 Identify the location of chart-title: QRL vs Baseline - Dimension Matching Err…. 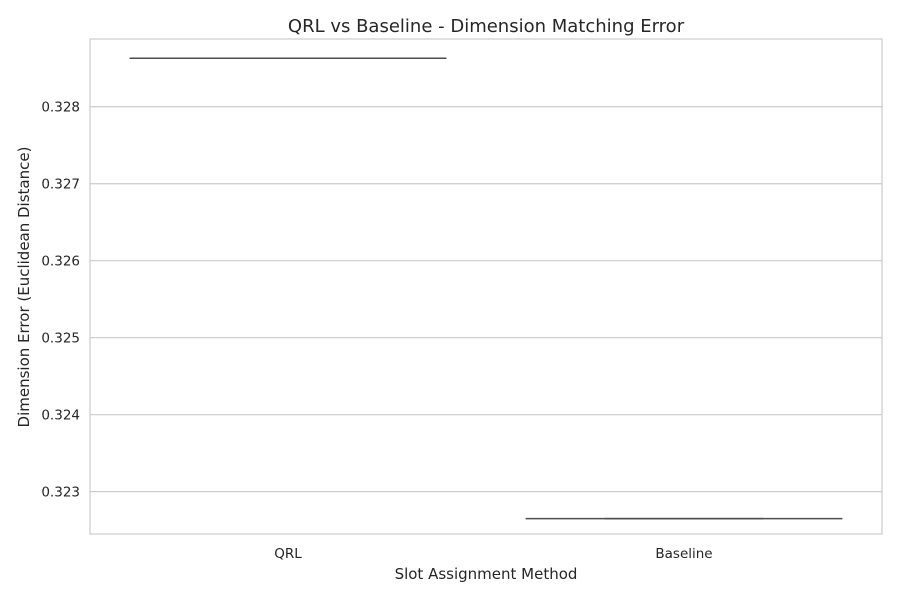
(486, 26).